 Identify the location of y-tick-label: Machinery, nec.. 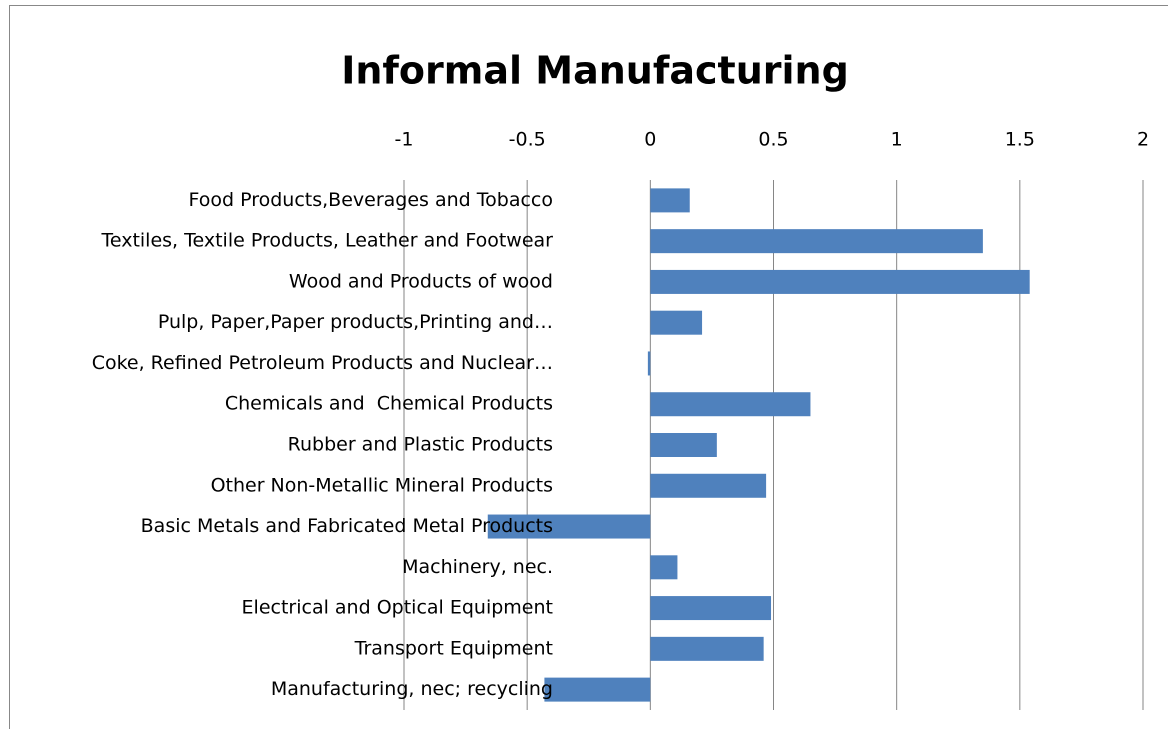
(477, 567).